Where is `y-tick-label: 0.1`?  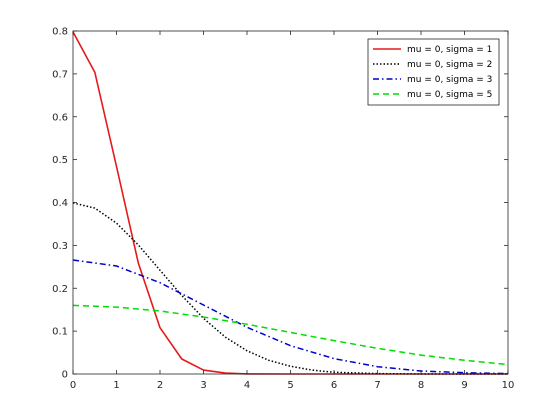 y-tick-label: 0.1 is located at coordinates (60, 332).